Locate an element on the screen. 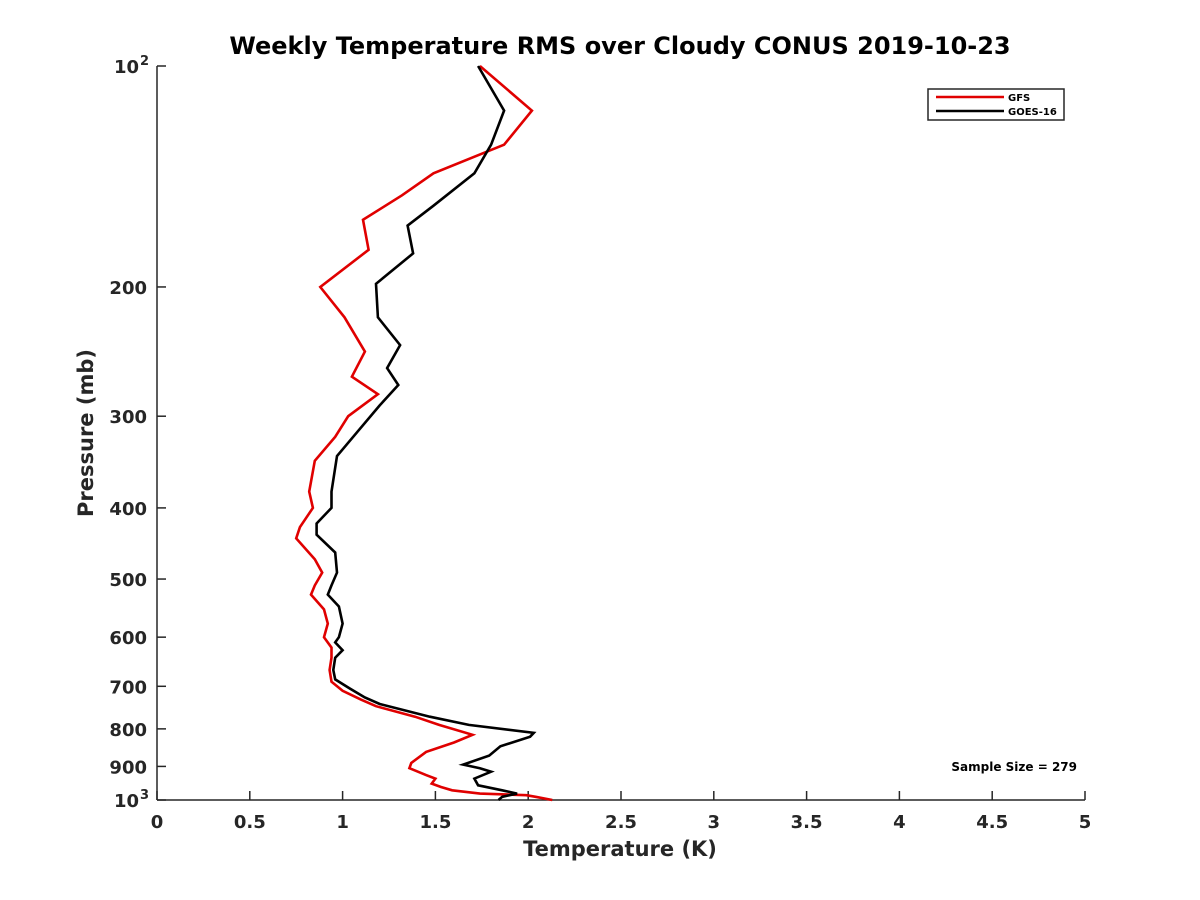  x-tick-label: 4 is located at coordinates (899, 822).